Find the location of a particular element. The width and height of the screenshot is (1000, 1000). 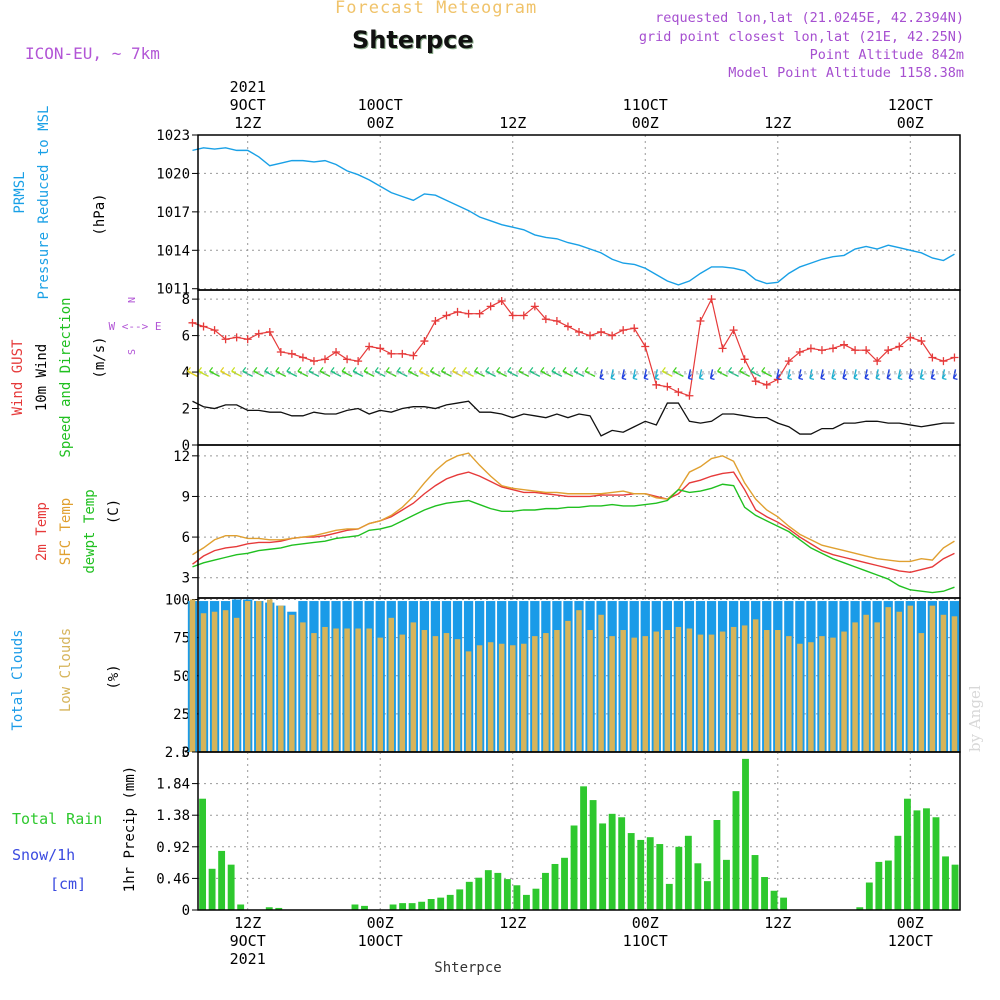

y-tick-label: 1020 is located at coordinates (173, 174).